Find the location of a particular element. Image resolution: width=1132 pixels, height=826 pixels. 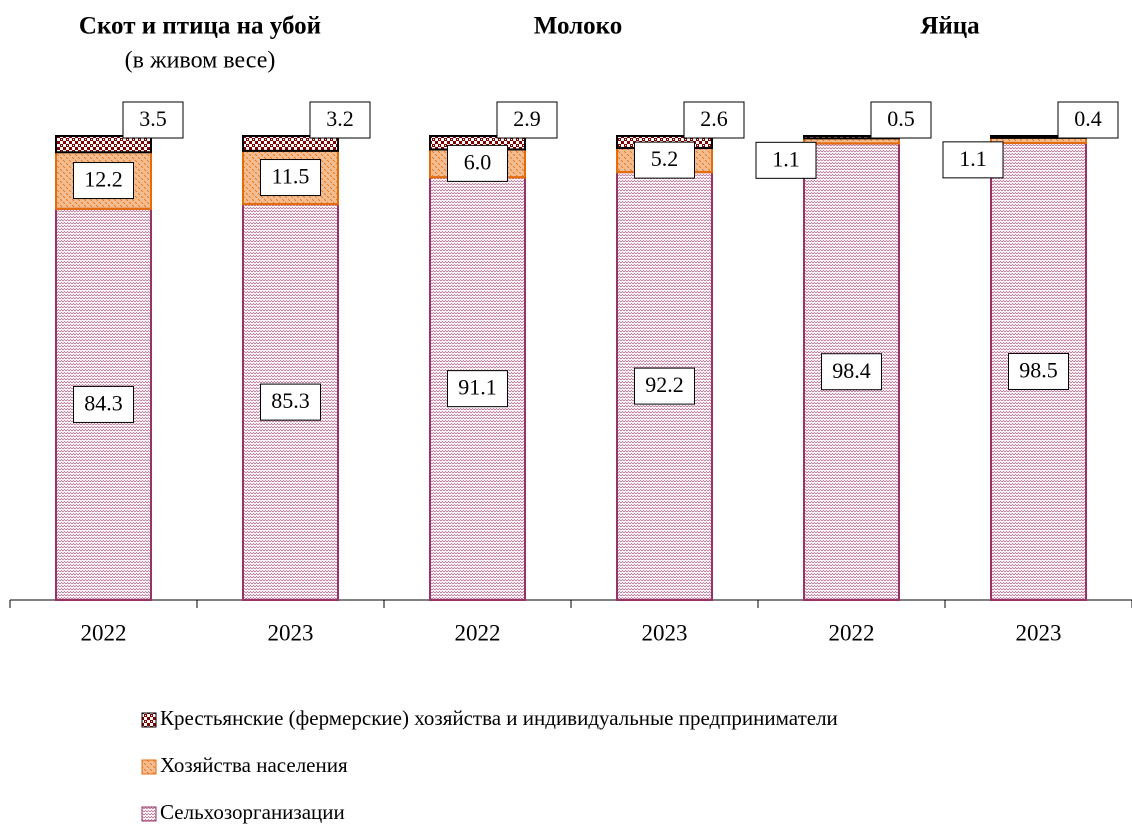

value-label: 11.5 is located at coordinates (291, 176).